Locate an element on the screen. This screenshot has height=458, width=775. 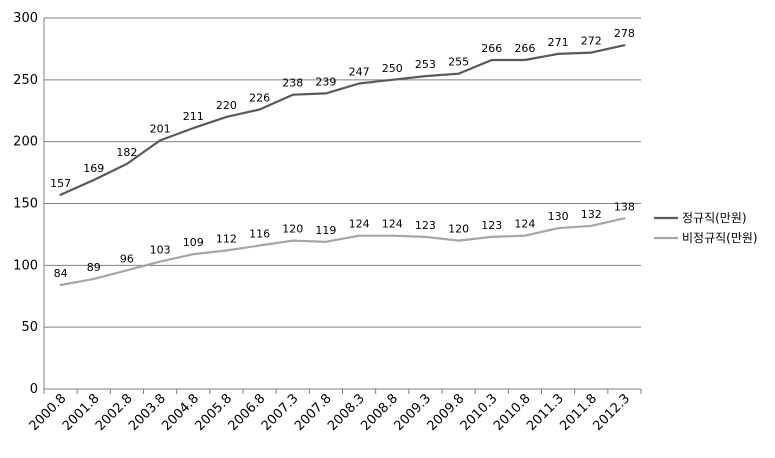
data-label: 157 is located at coordinates (60, 183).